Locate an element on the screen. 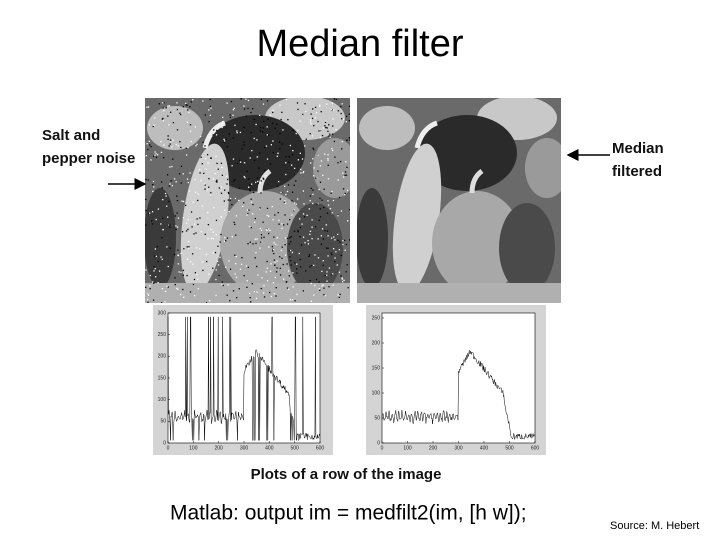  x-tick-label: 200 is located at coordinates (218, 448).